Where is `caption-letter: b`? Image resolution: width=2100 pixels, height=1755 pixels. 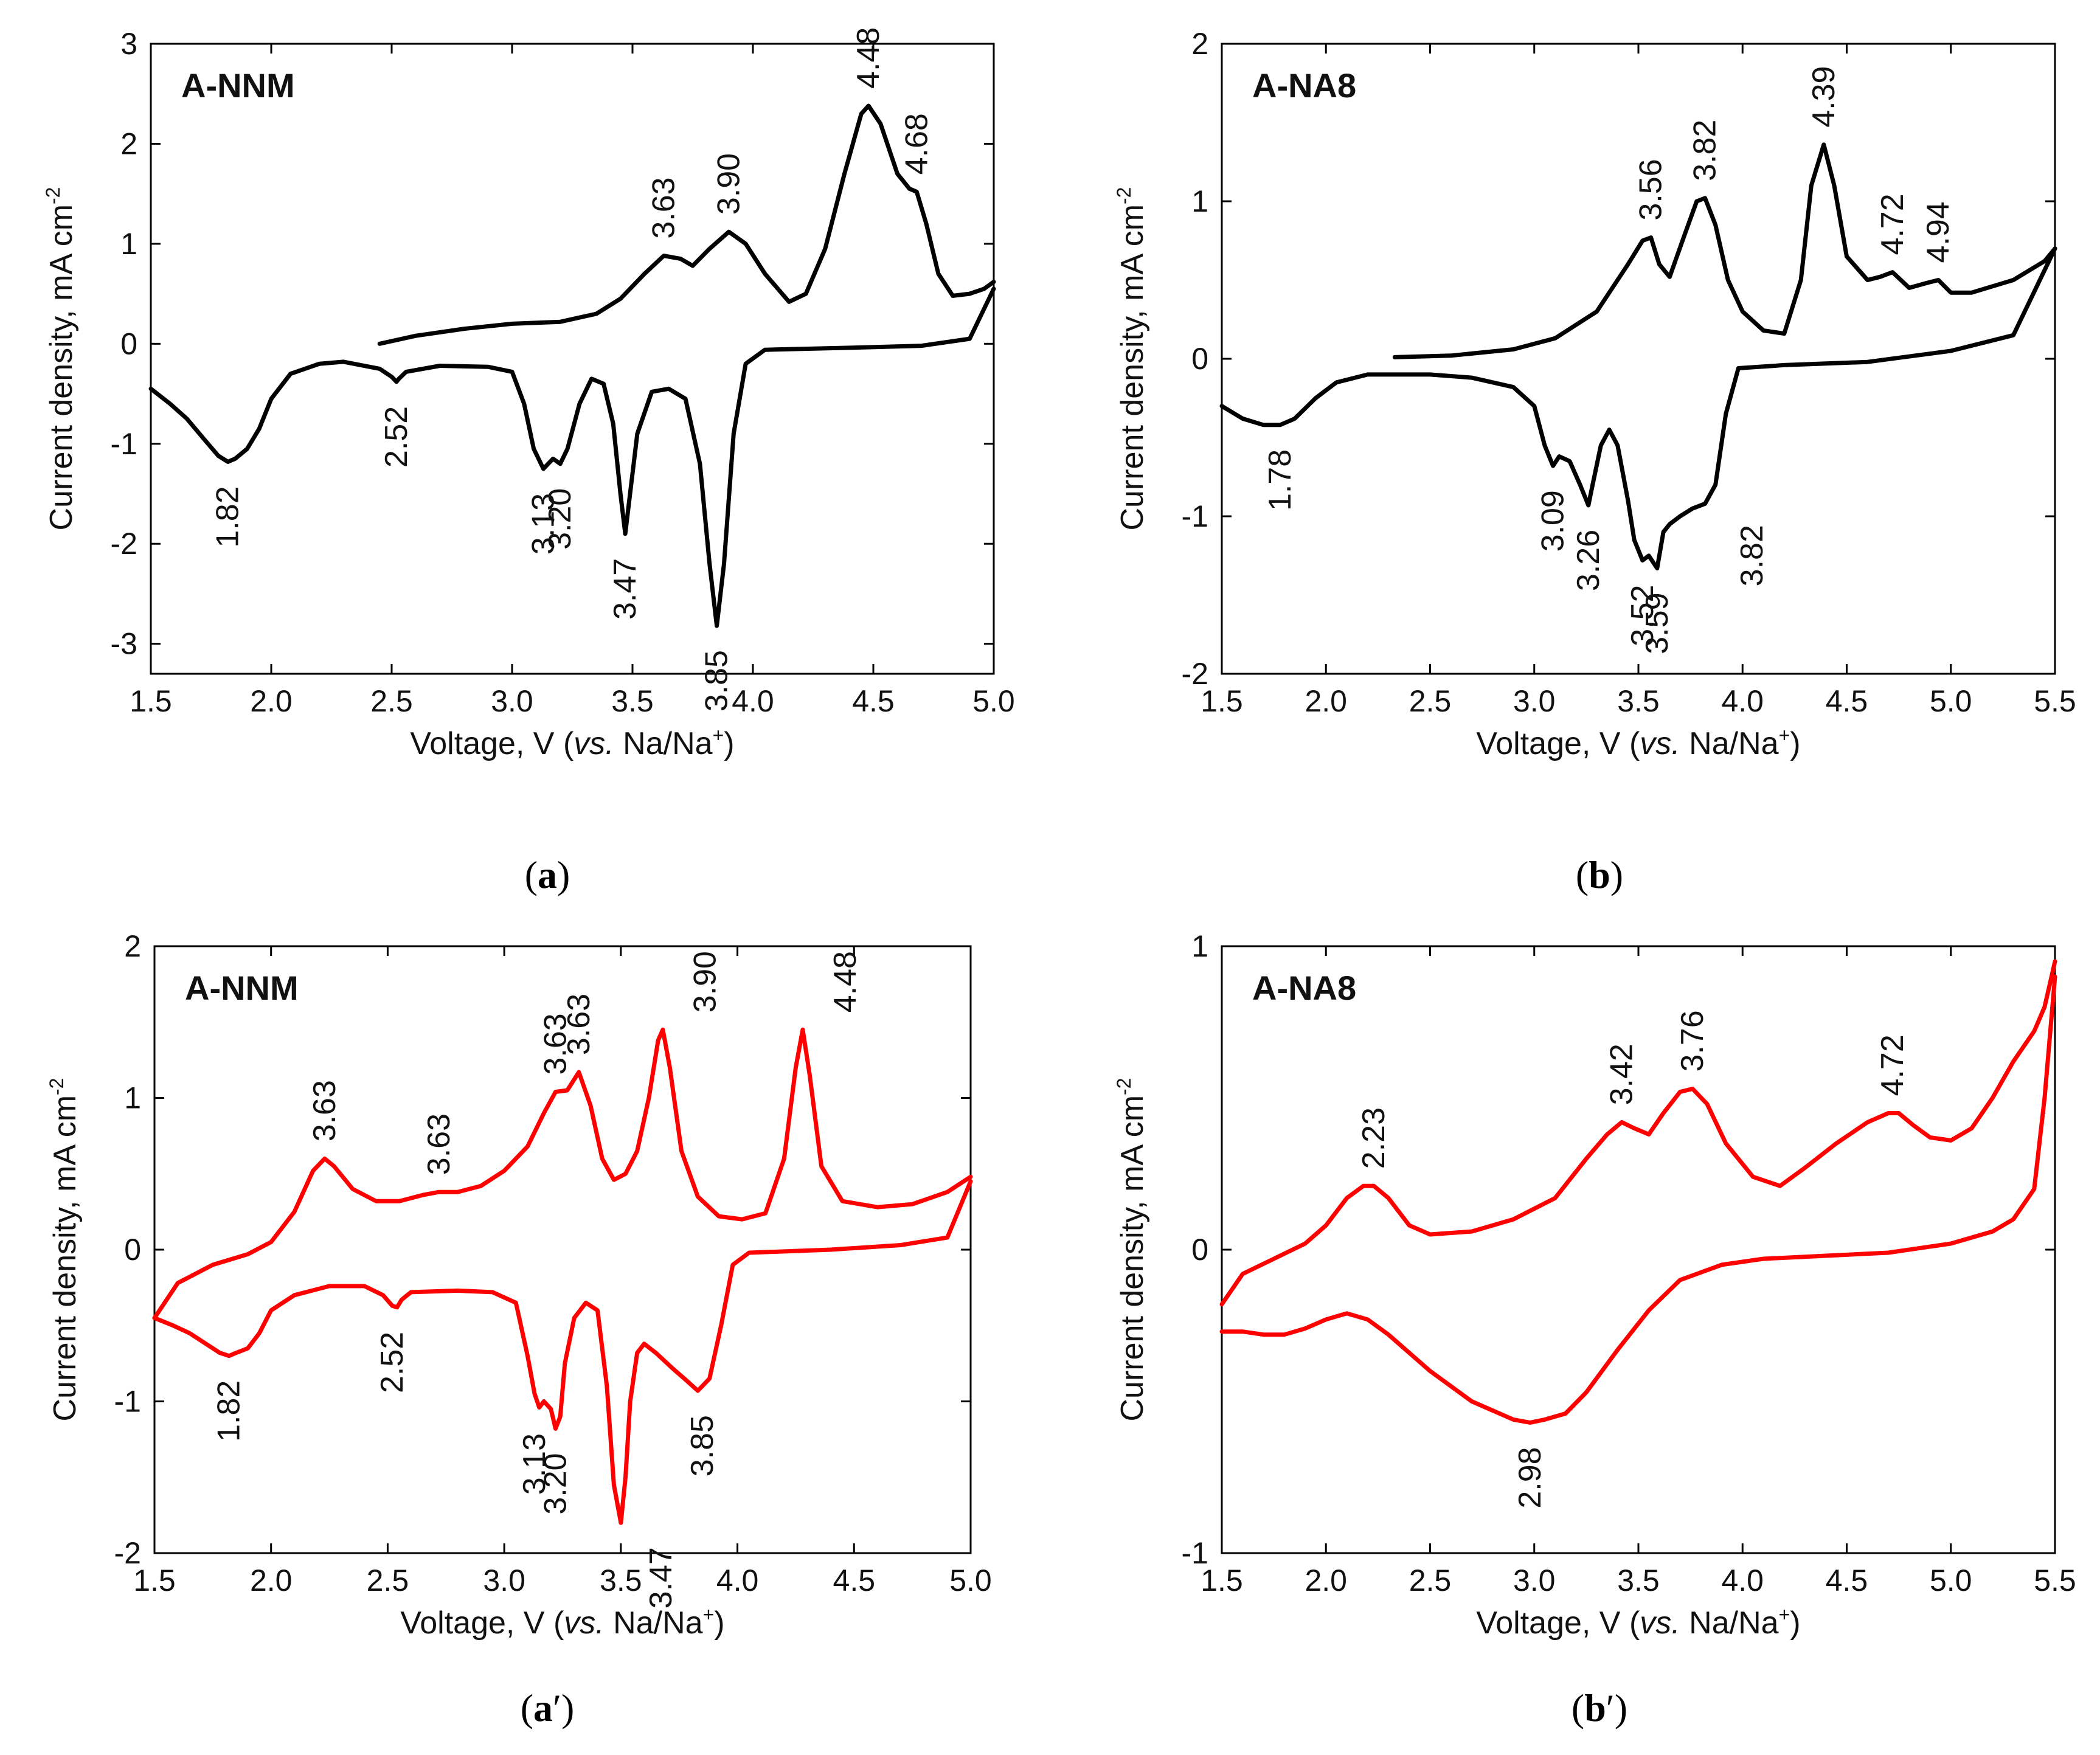
caption-letter: b is located at coordinates (1600, 874).